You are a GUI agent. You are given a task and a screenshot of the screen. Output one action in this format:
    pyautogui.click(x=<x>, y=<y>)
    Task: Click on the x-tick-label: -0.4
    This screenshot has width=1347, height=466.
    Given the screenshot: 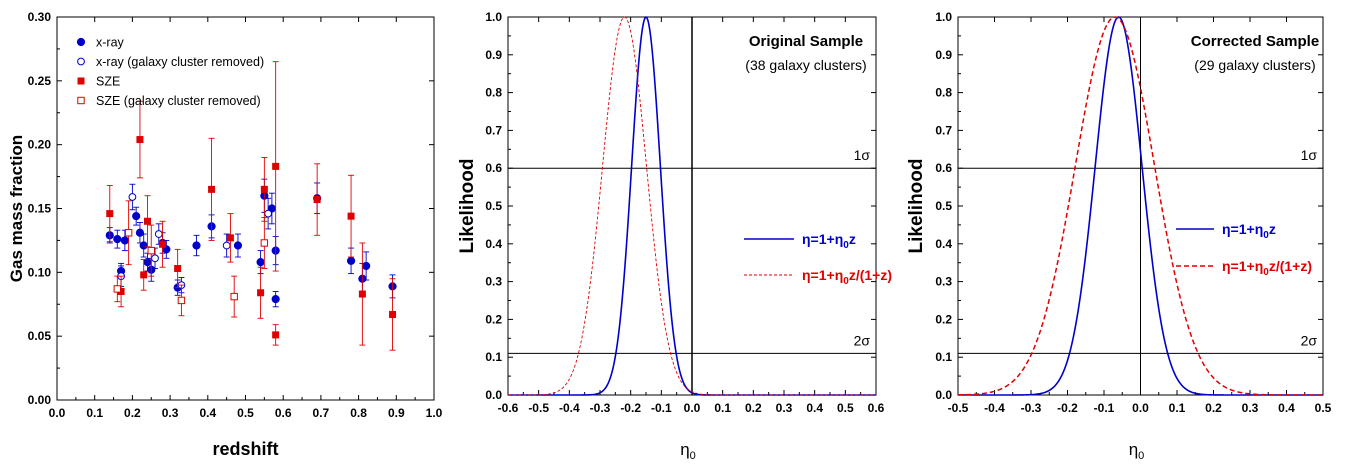 What is the action you would take?
    pyautogui.click(x=994, y=408)
    